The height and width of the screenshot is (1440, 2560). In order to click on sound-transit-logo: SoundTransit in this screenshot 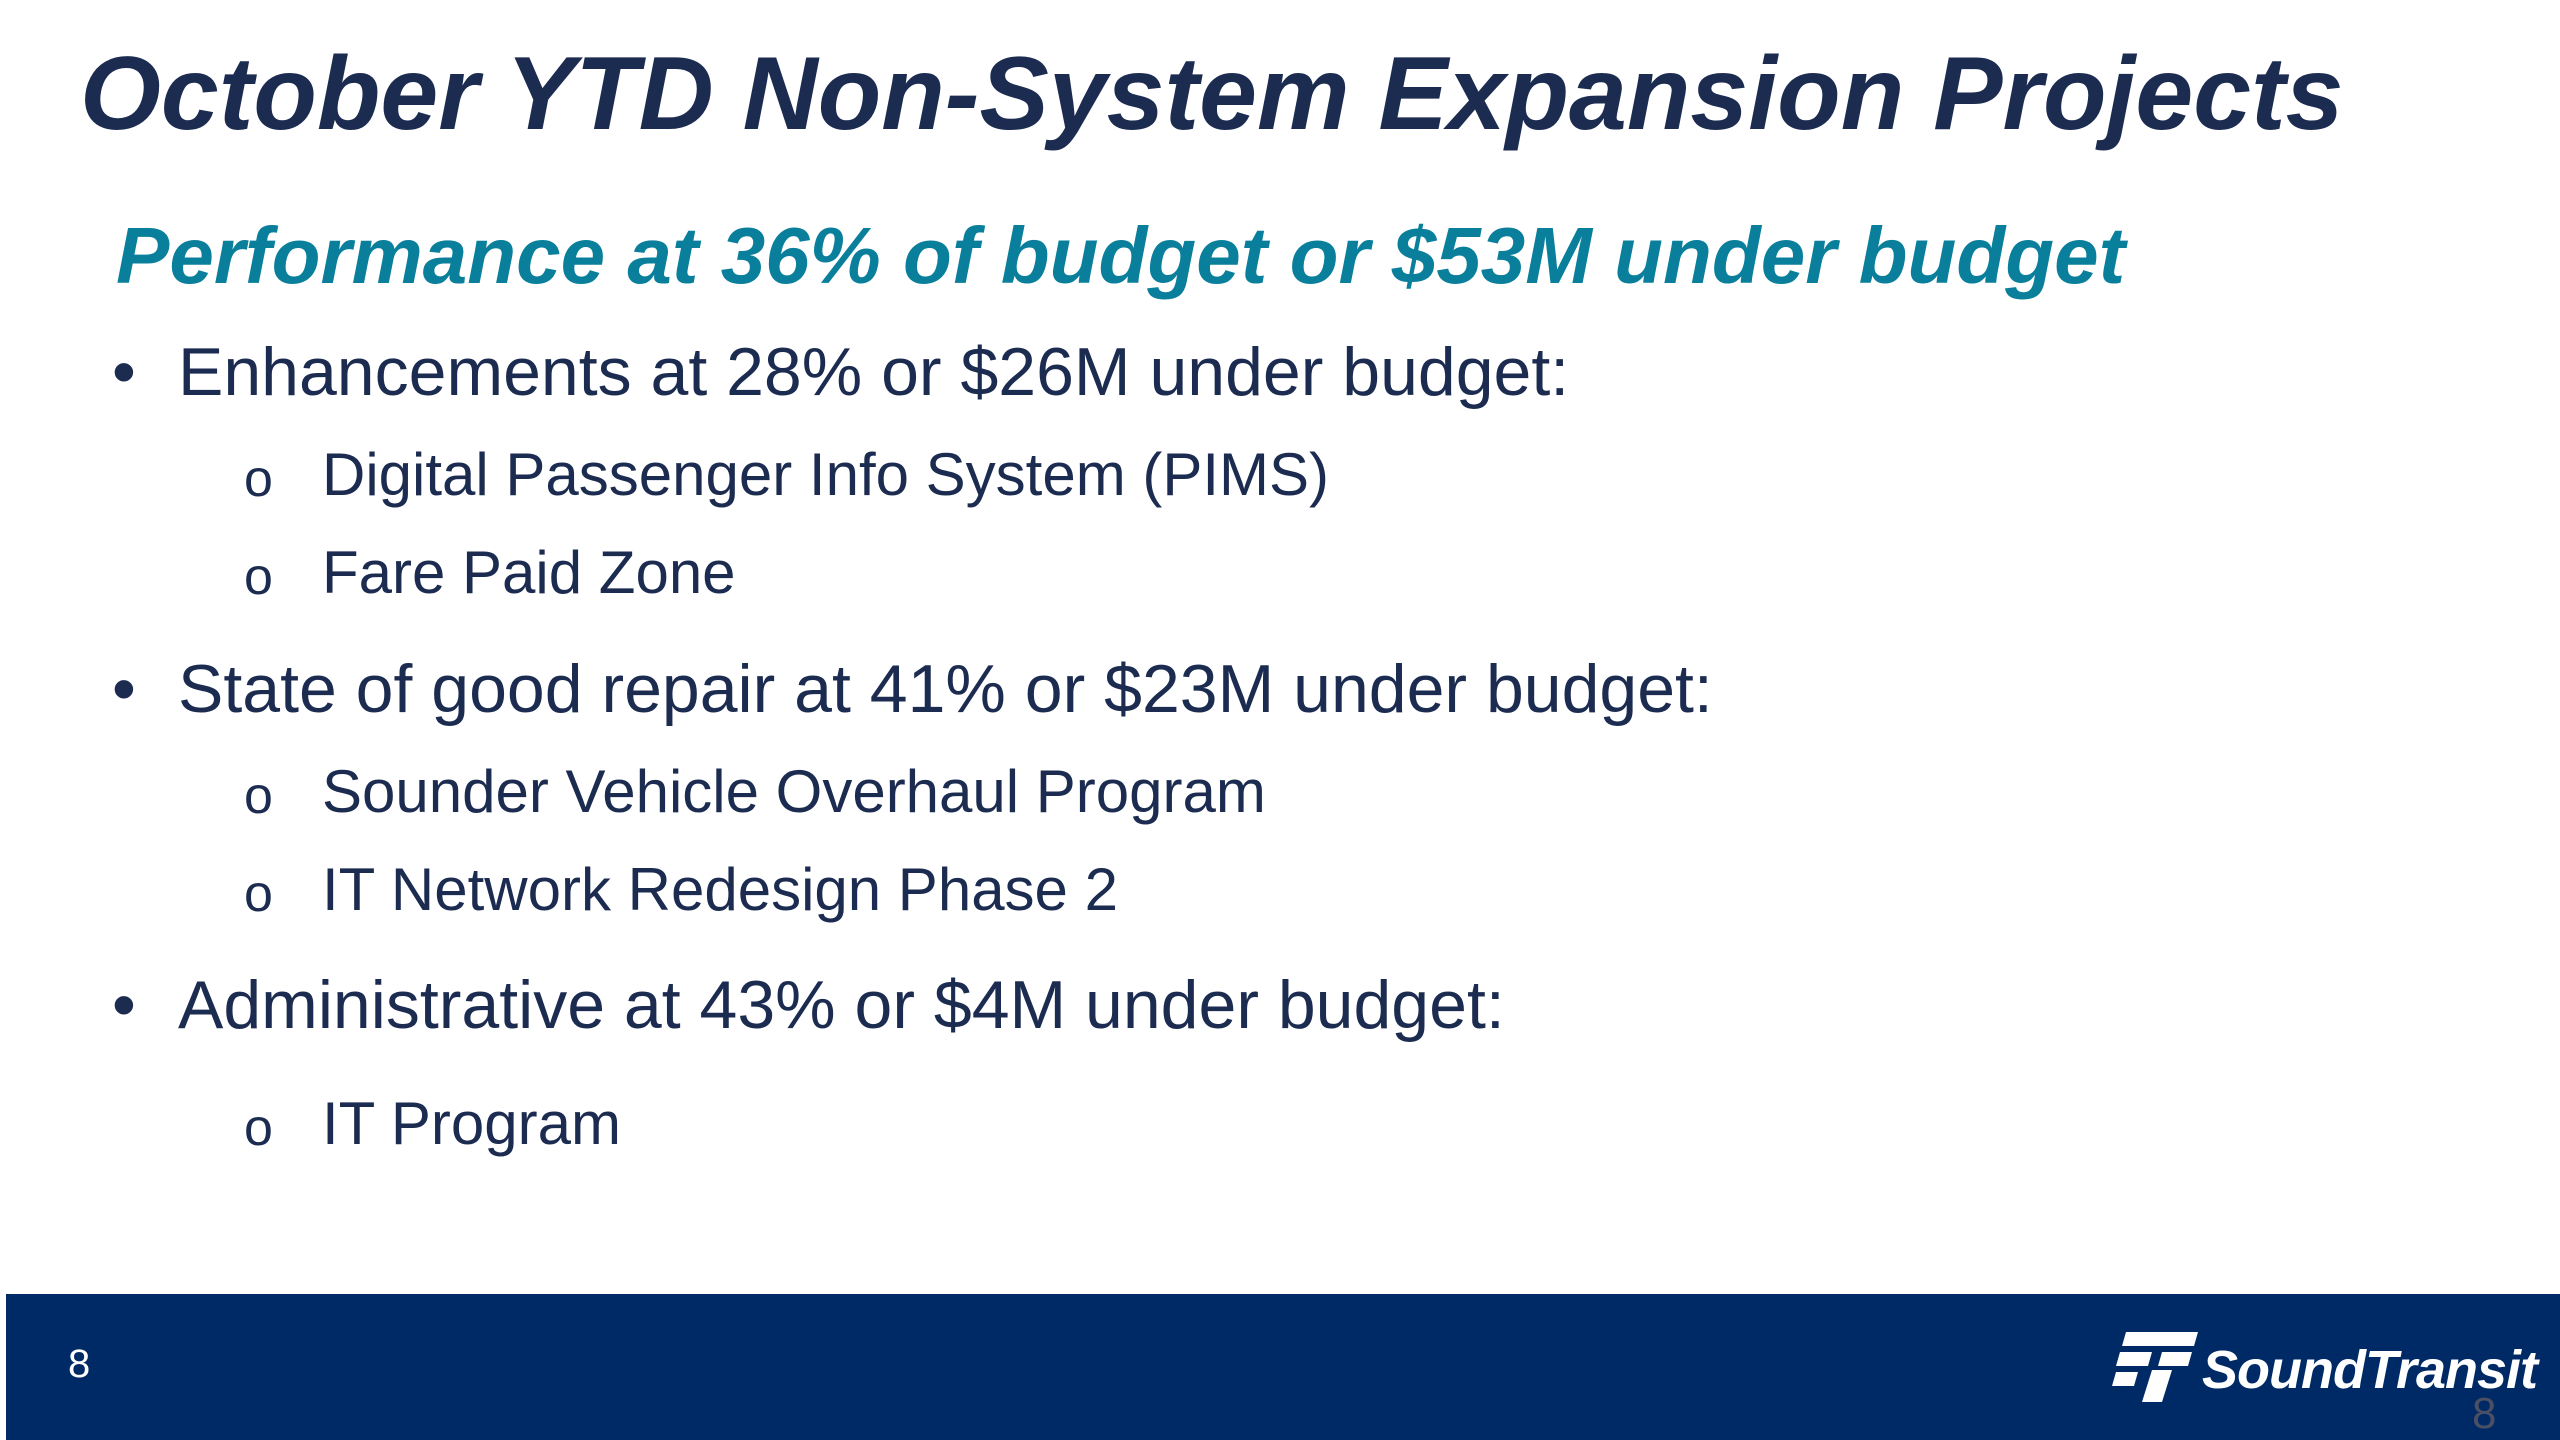, I will do `click(2325, 1366)`.